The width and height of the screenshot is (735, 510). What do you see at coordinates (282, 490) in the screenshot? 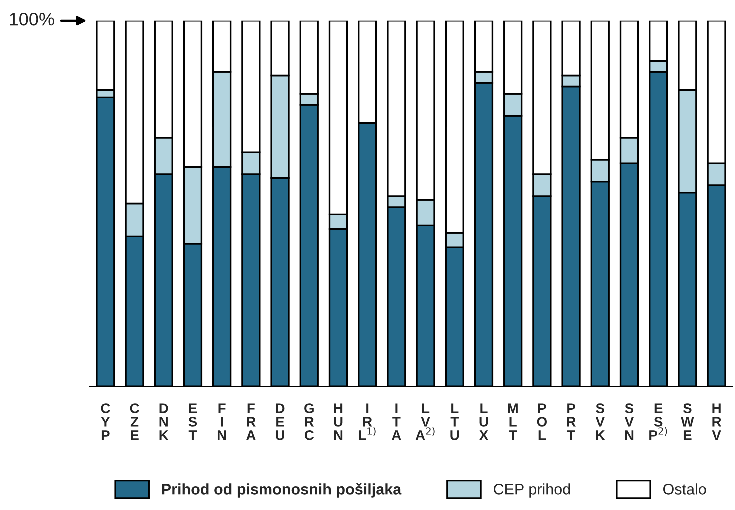
I see `legend-label: Prihod od pismonosnih pošiljaka` at bounding box center [282, 490].